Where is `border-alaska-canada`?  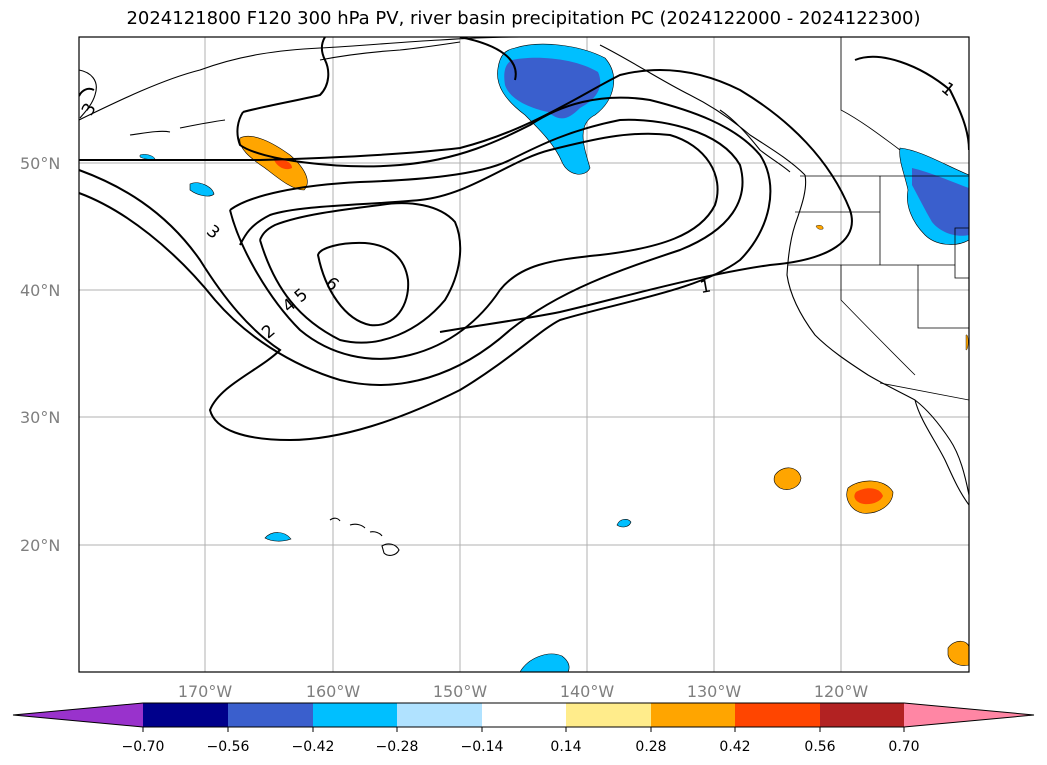
border-alaska-canada is located at coordinates (870, 94).